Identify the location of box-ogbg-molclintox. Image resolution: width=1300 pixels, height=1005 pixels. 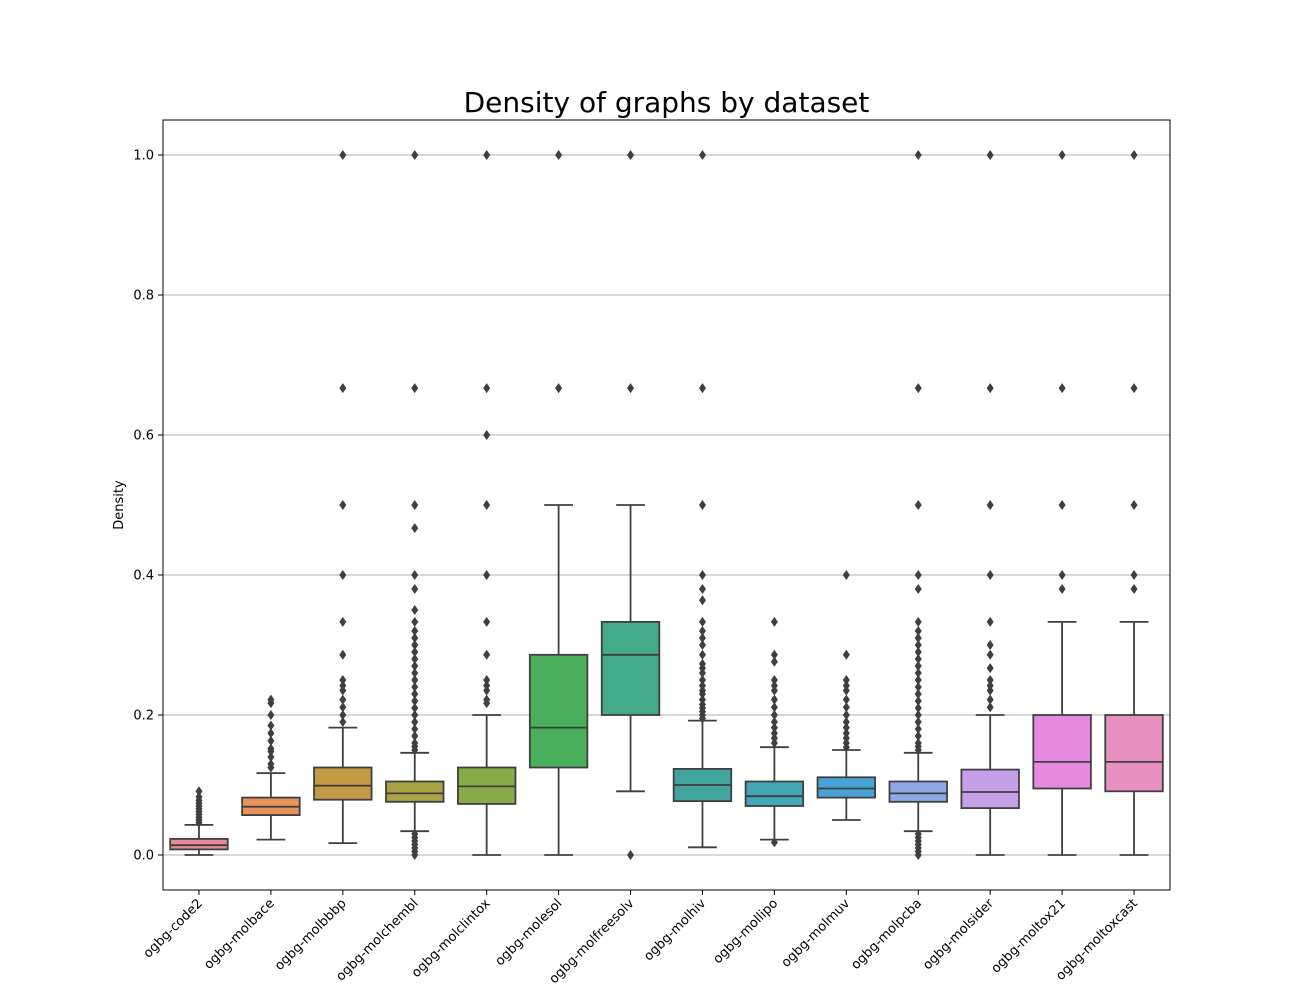
(487, 503).